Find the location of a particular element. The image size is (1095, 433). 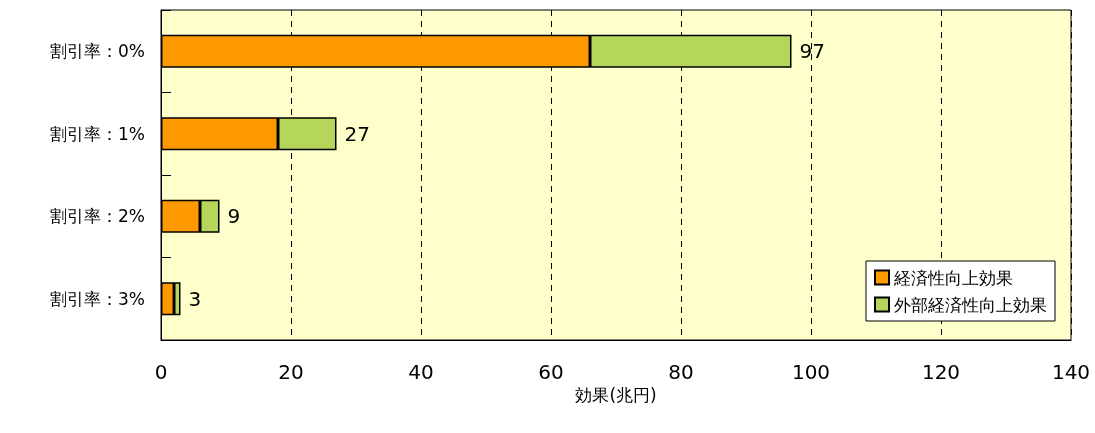

y-tick-label: 割引率：1% is located at coordinates (97, 133).